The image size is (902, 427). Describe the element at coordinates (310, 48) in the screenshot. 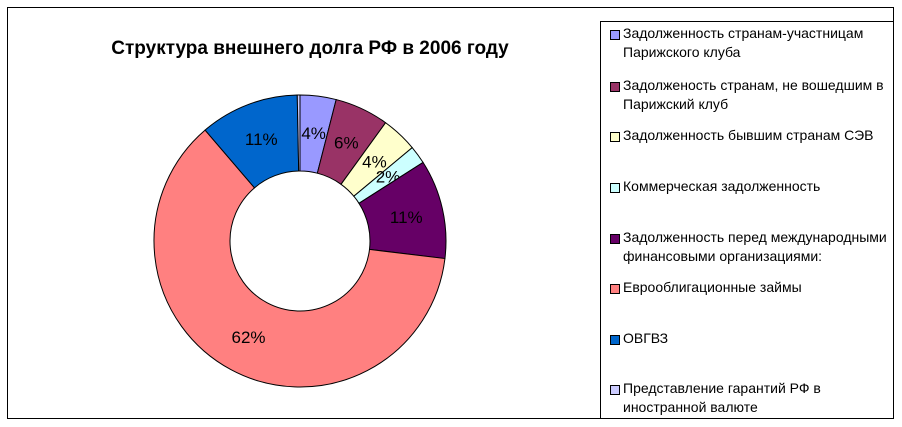

I see `chart-title: Структура внешнего долга РФ в 2006 году` at that location.